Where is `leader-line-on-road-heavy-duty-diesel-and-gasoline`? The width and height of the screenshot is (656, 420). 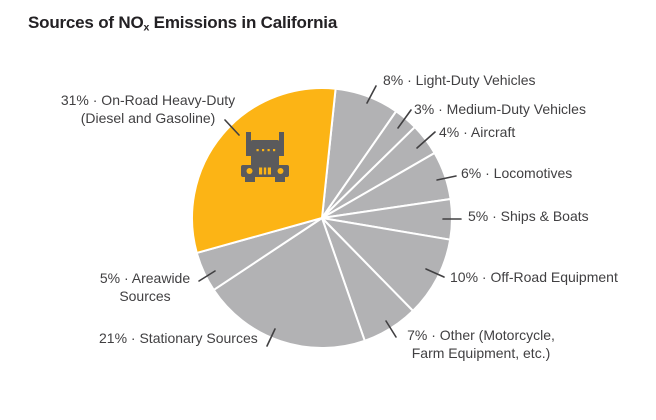
leader-line-on-road-heavy-duty-diesel-and-gasoline is located at coordinates (232, 127).